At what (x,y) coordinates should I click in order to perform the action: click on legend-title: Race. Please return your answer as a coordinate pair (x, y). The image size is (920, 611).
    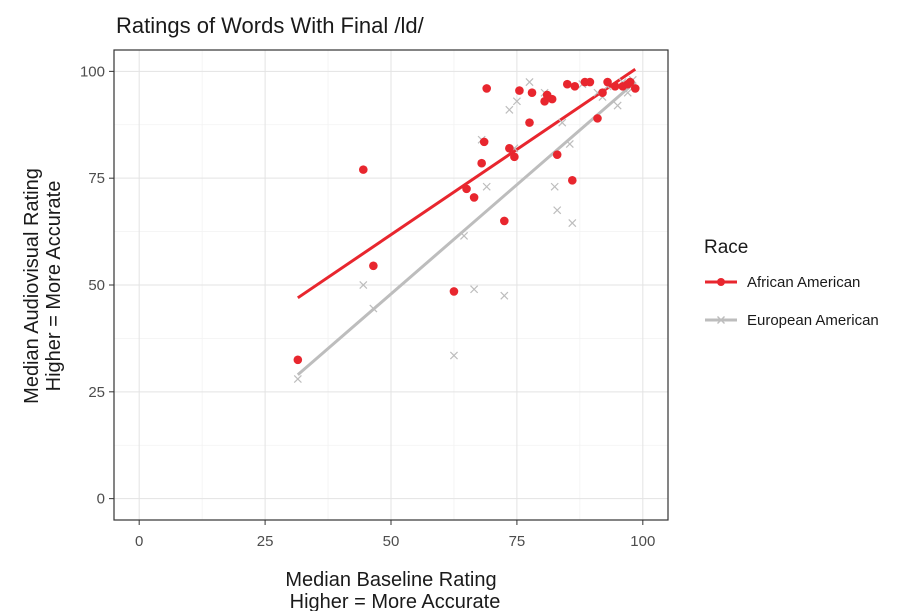
    Looking at the image, I should click on (726, 247).